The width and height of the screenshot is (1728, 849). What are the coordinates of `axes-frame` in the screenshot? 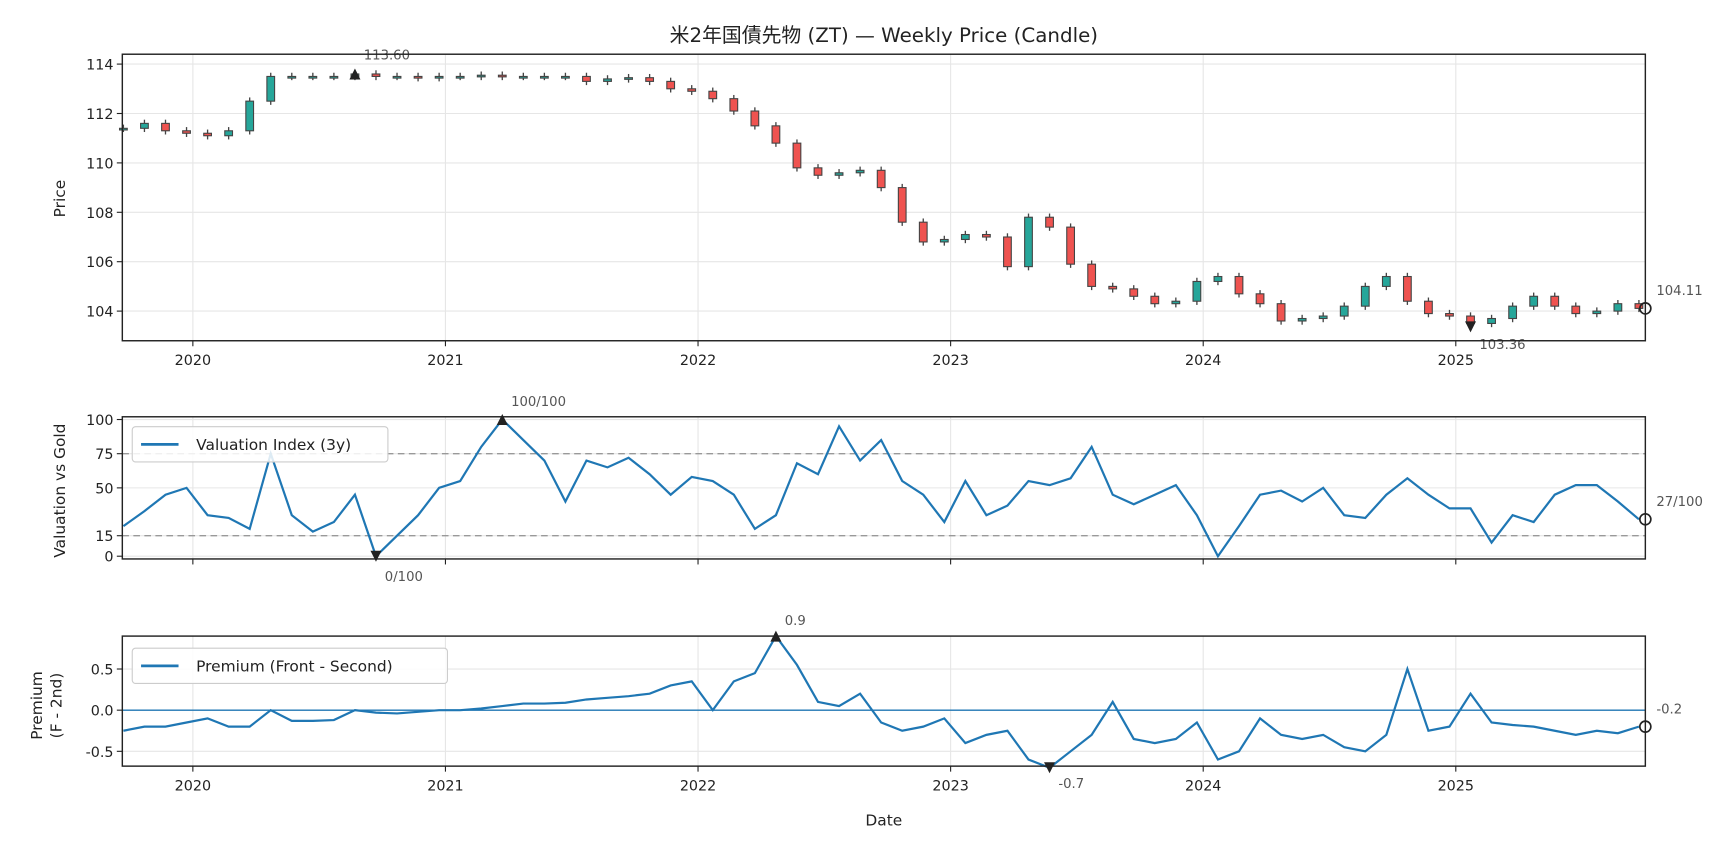 It's located at (884, 488).